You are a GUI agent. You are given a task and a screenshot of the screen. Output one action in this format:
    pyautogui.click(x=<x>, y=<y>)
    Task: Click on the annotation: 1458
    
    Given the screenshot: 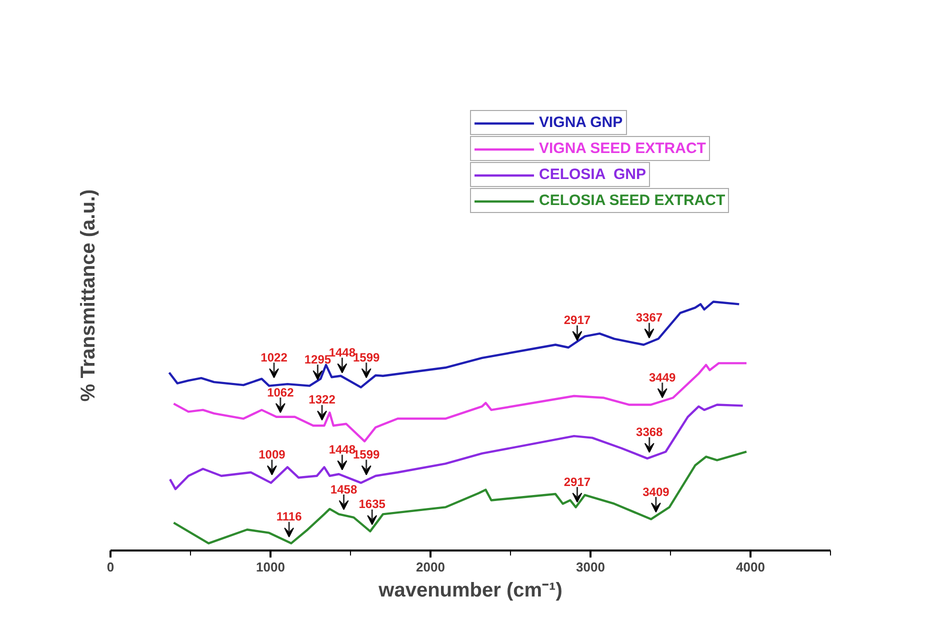 What is the action you would take?
    pyautogui.click(x=344, y=489)
    